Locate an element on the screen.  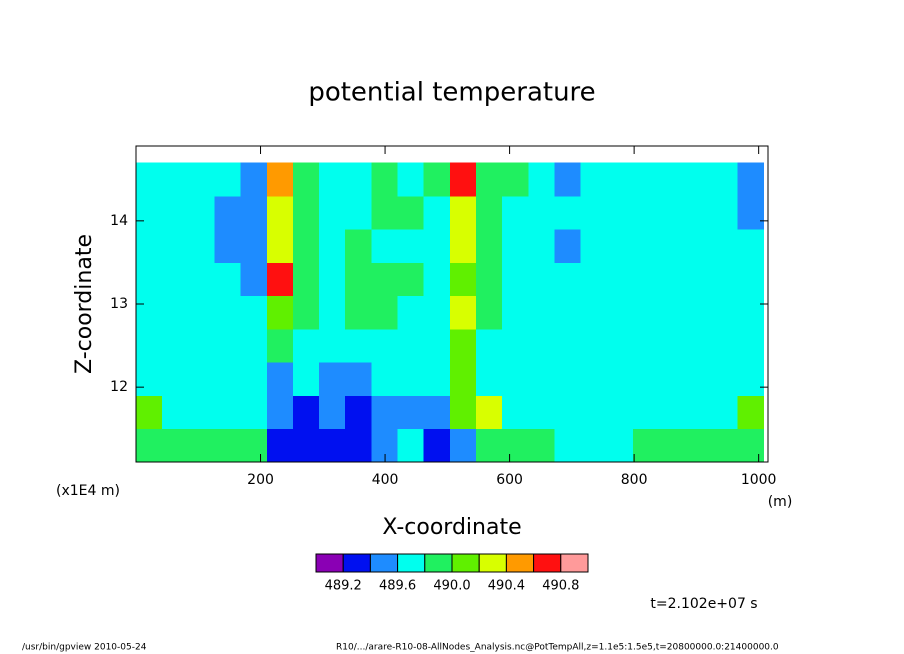
time-label: t=2.102e+07 s is located at coordinates (703, 604).